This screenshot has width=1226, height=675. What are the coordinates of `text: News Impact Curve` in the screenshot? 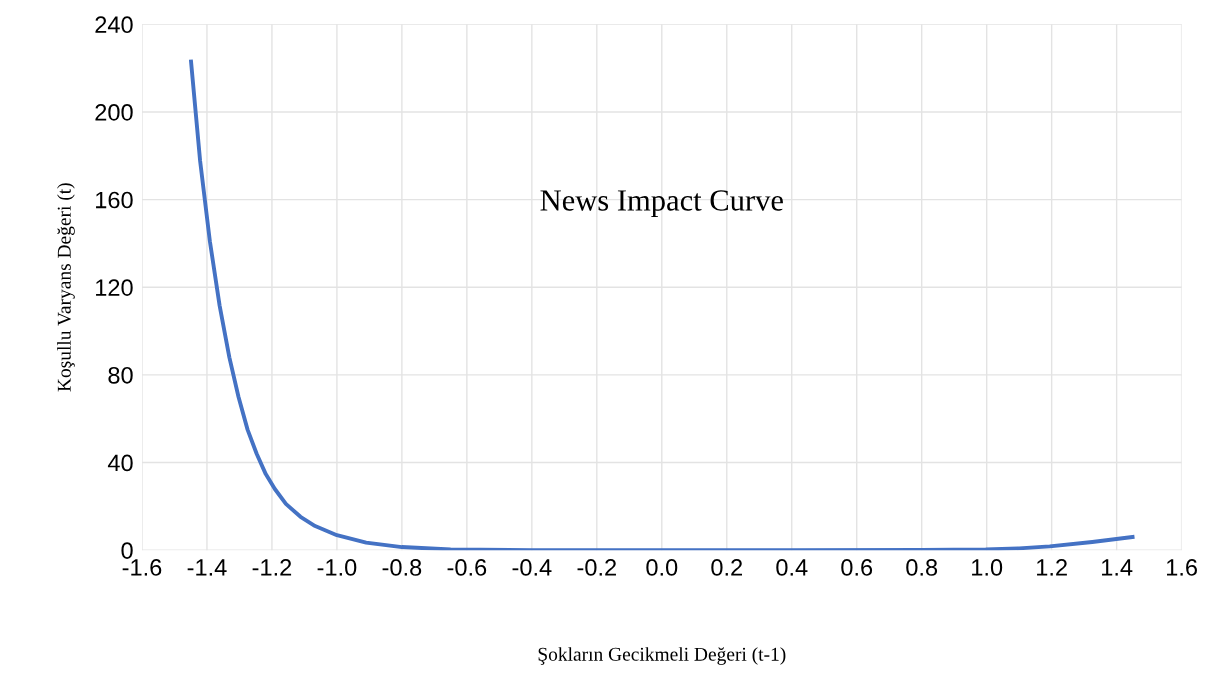 It's located at (661, 203).